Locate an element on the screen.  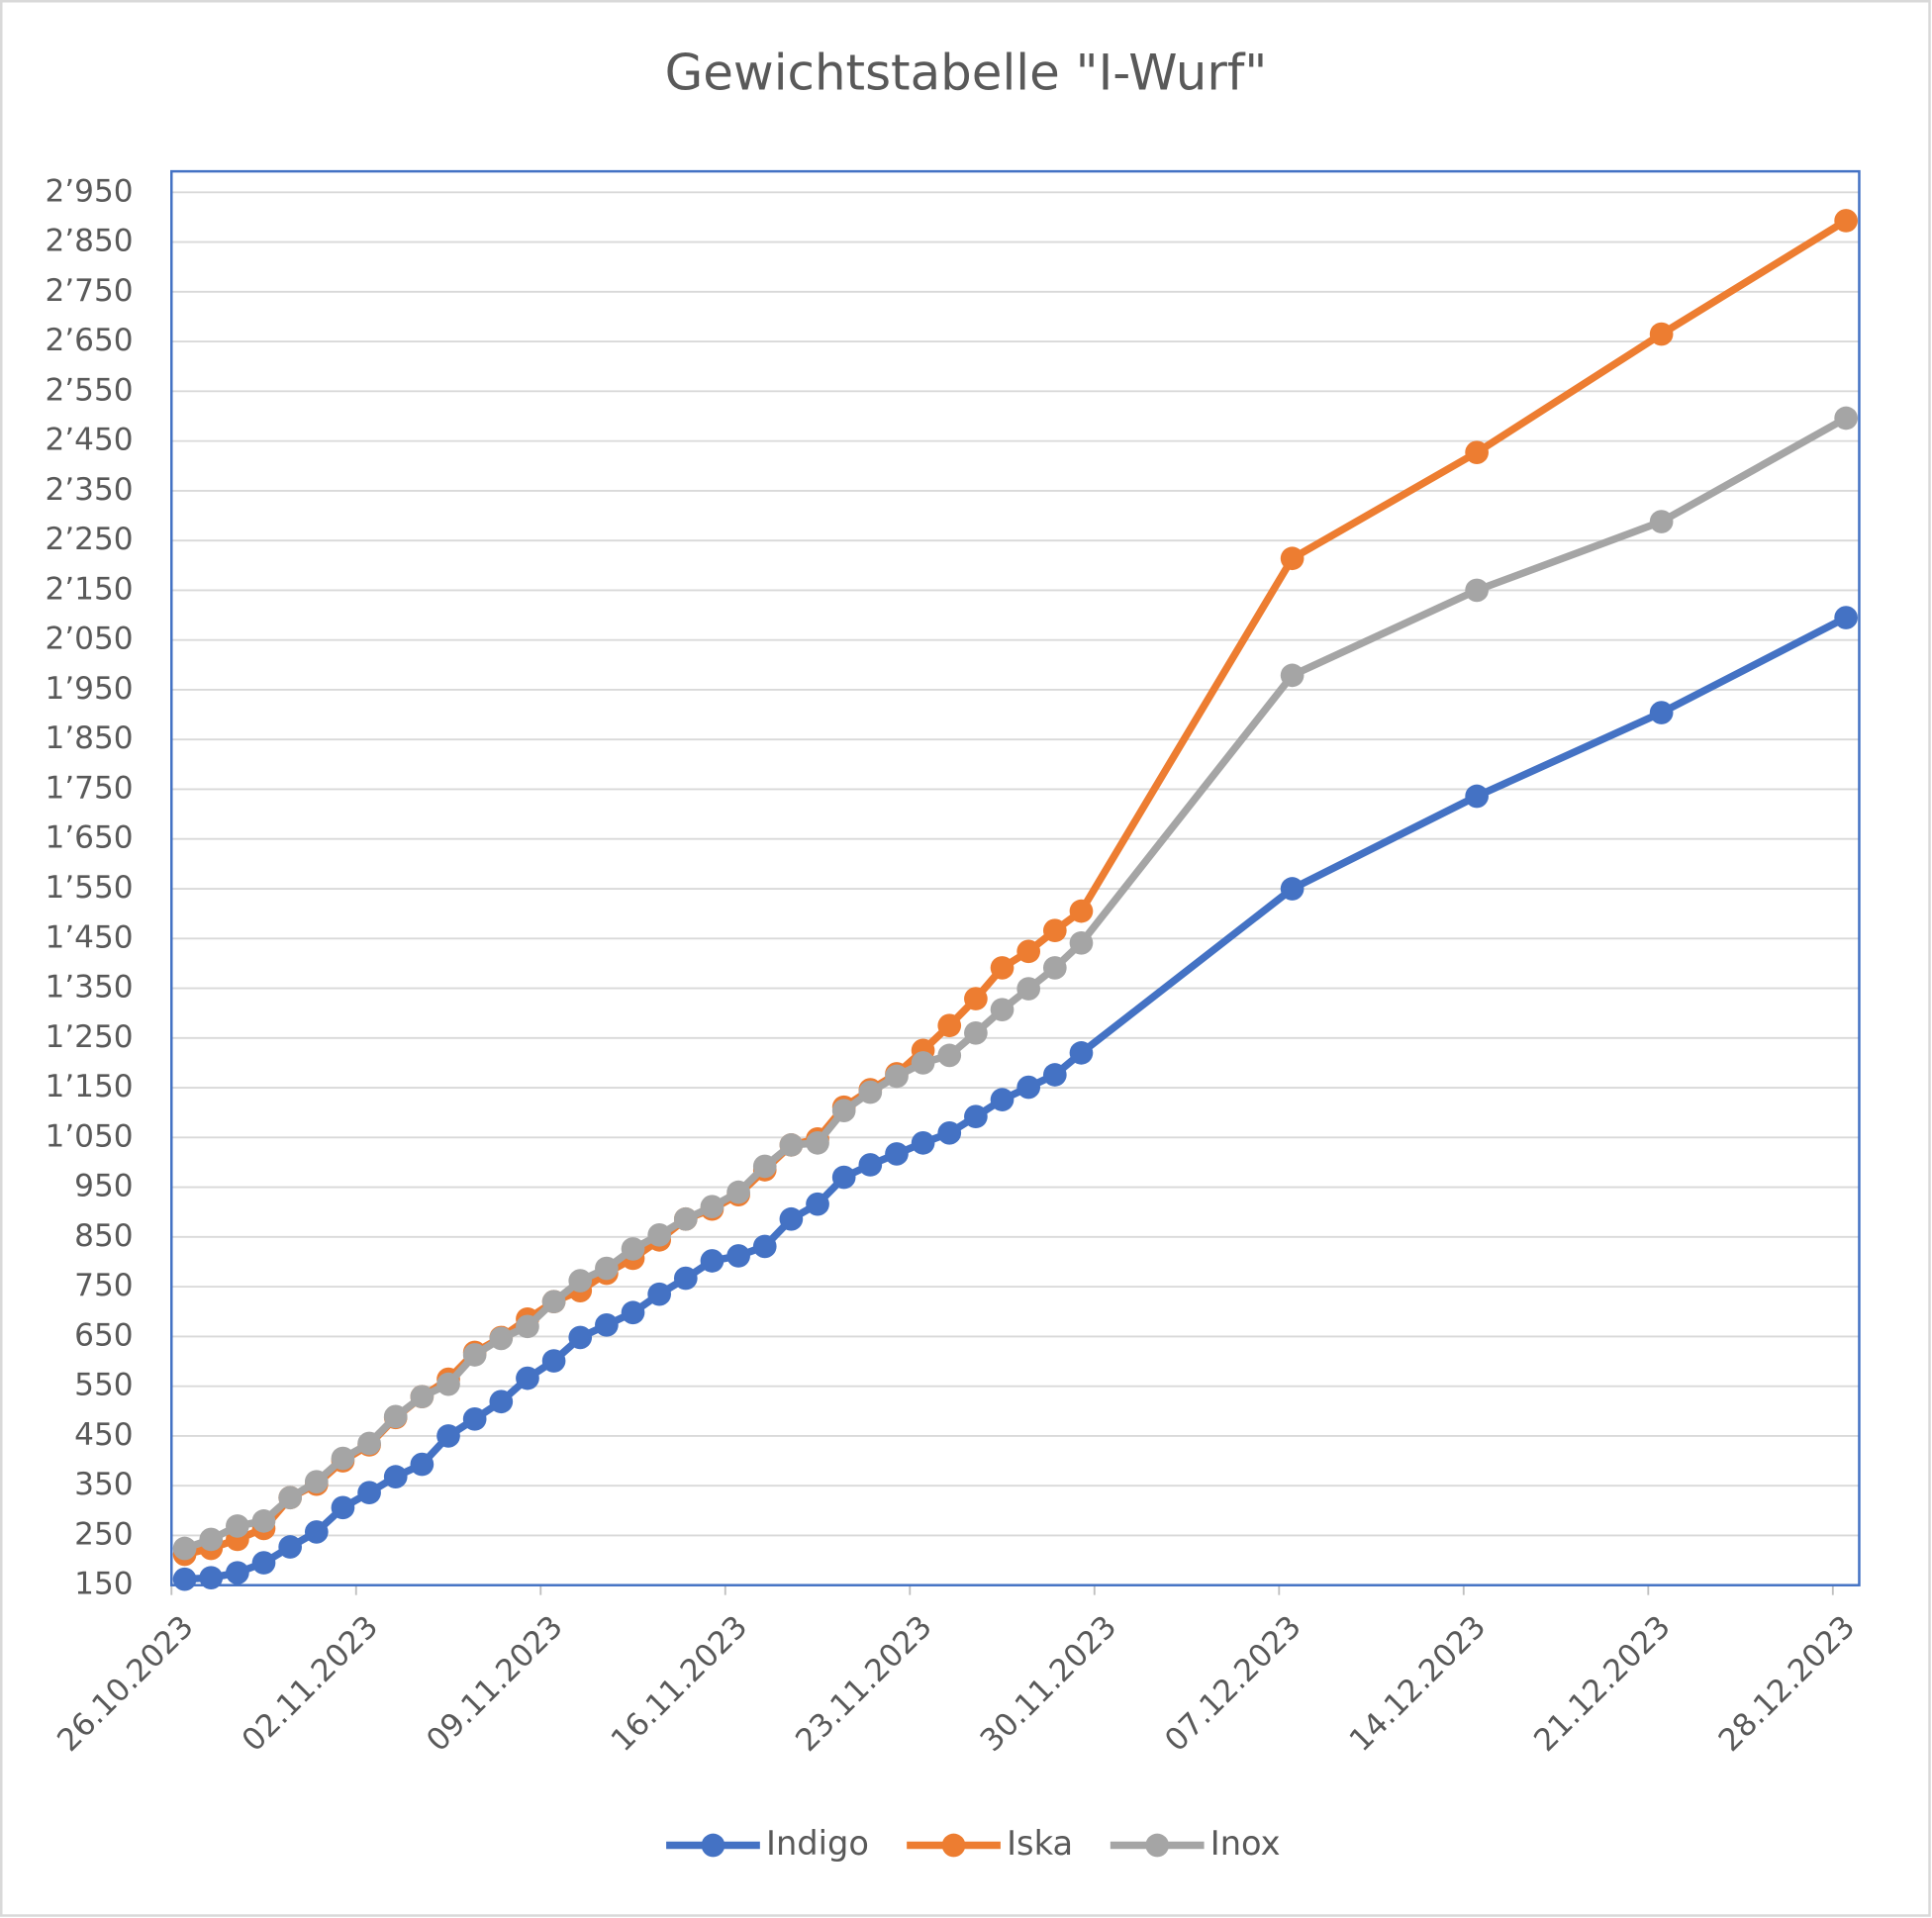
y-tick-label: 2’750 is located at coordinates (89, 291).